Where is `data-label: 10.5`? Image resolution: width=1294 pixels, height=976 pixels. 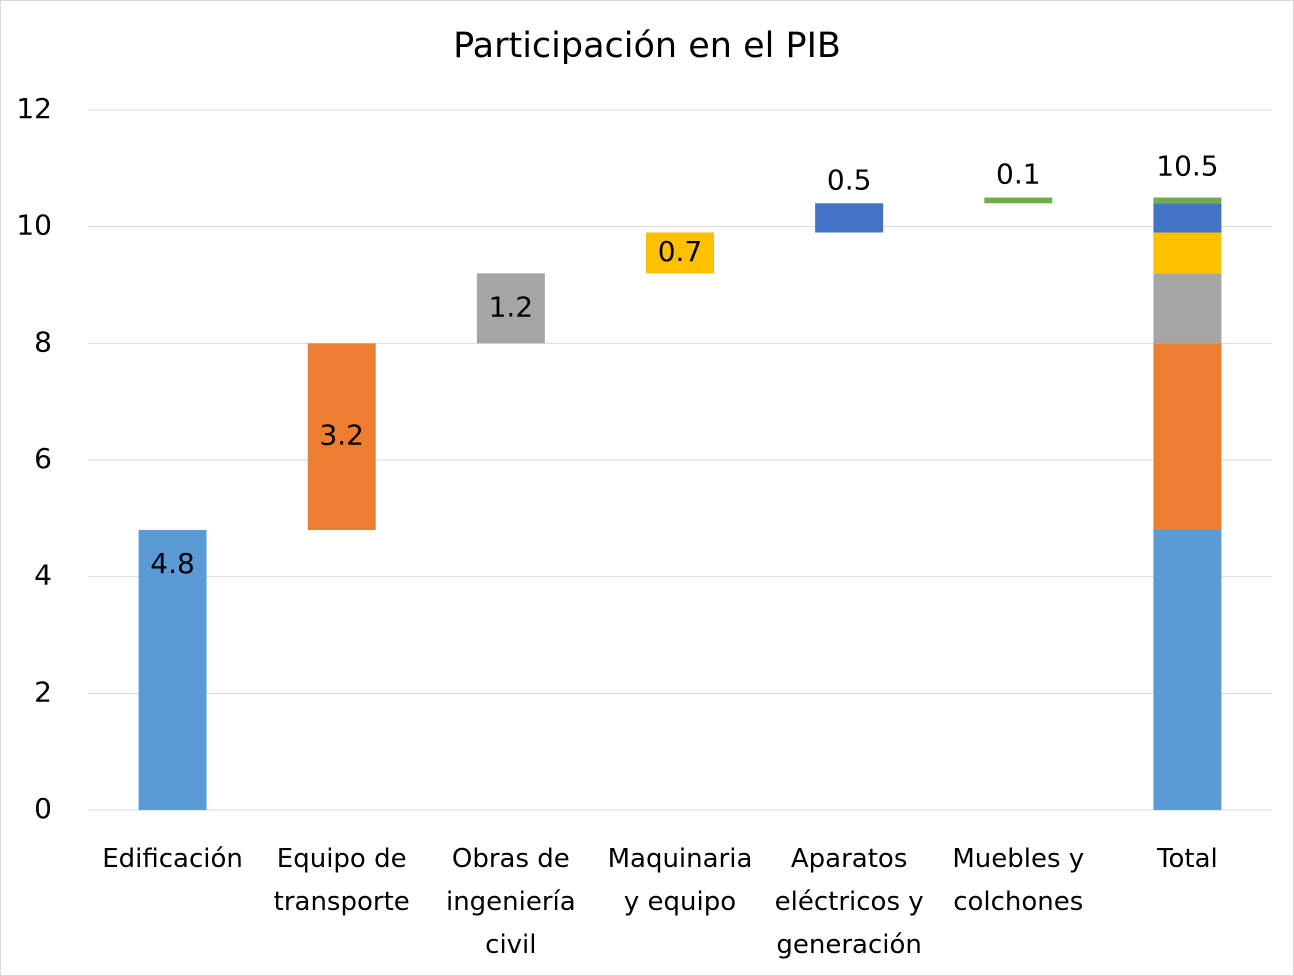
data-label: 10.5 is located at coordinates (1187, 166).